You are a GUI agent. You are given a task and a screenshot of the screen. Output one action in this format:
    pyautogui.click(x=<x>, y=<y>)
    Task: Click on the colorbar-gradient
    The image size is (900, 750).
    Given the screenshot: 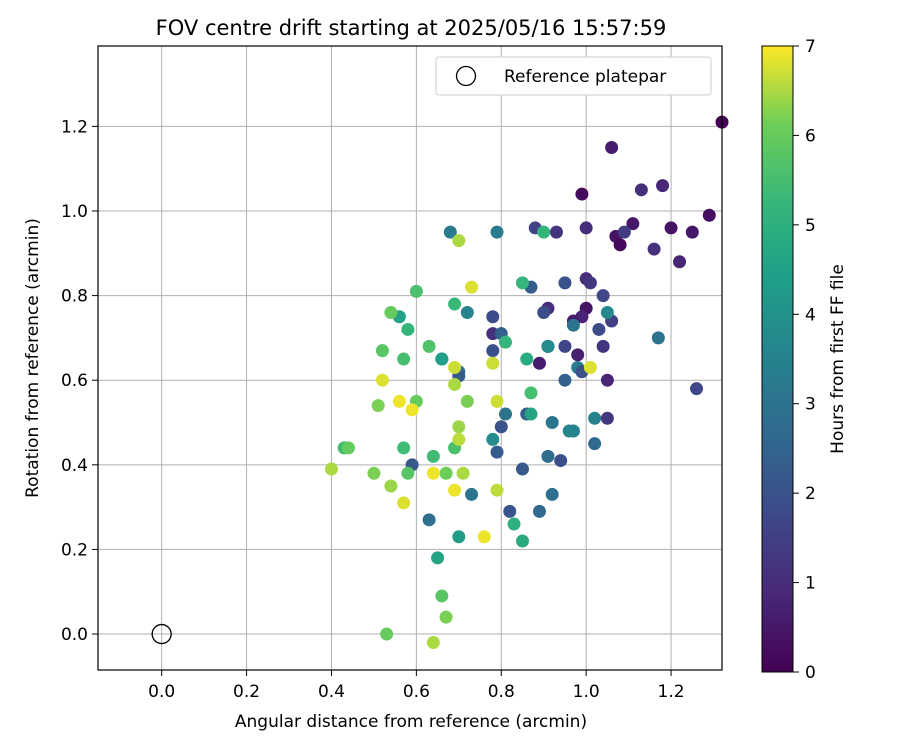 What is the action you would take?
    pyautogui.click(x=777, y=359)
    